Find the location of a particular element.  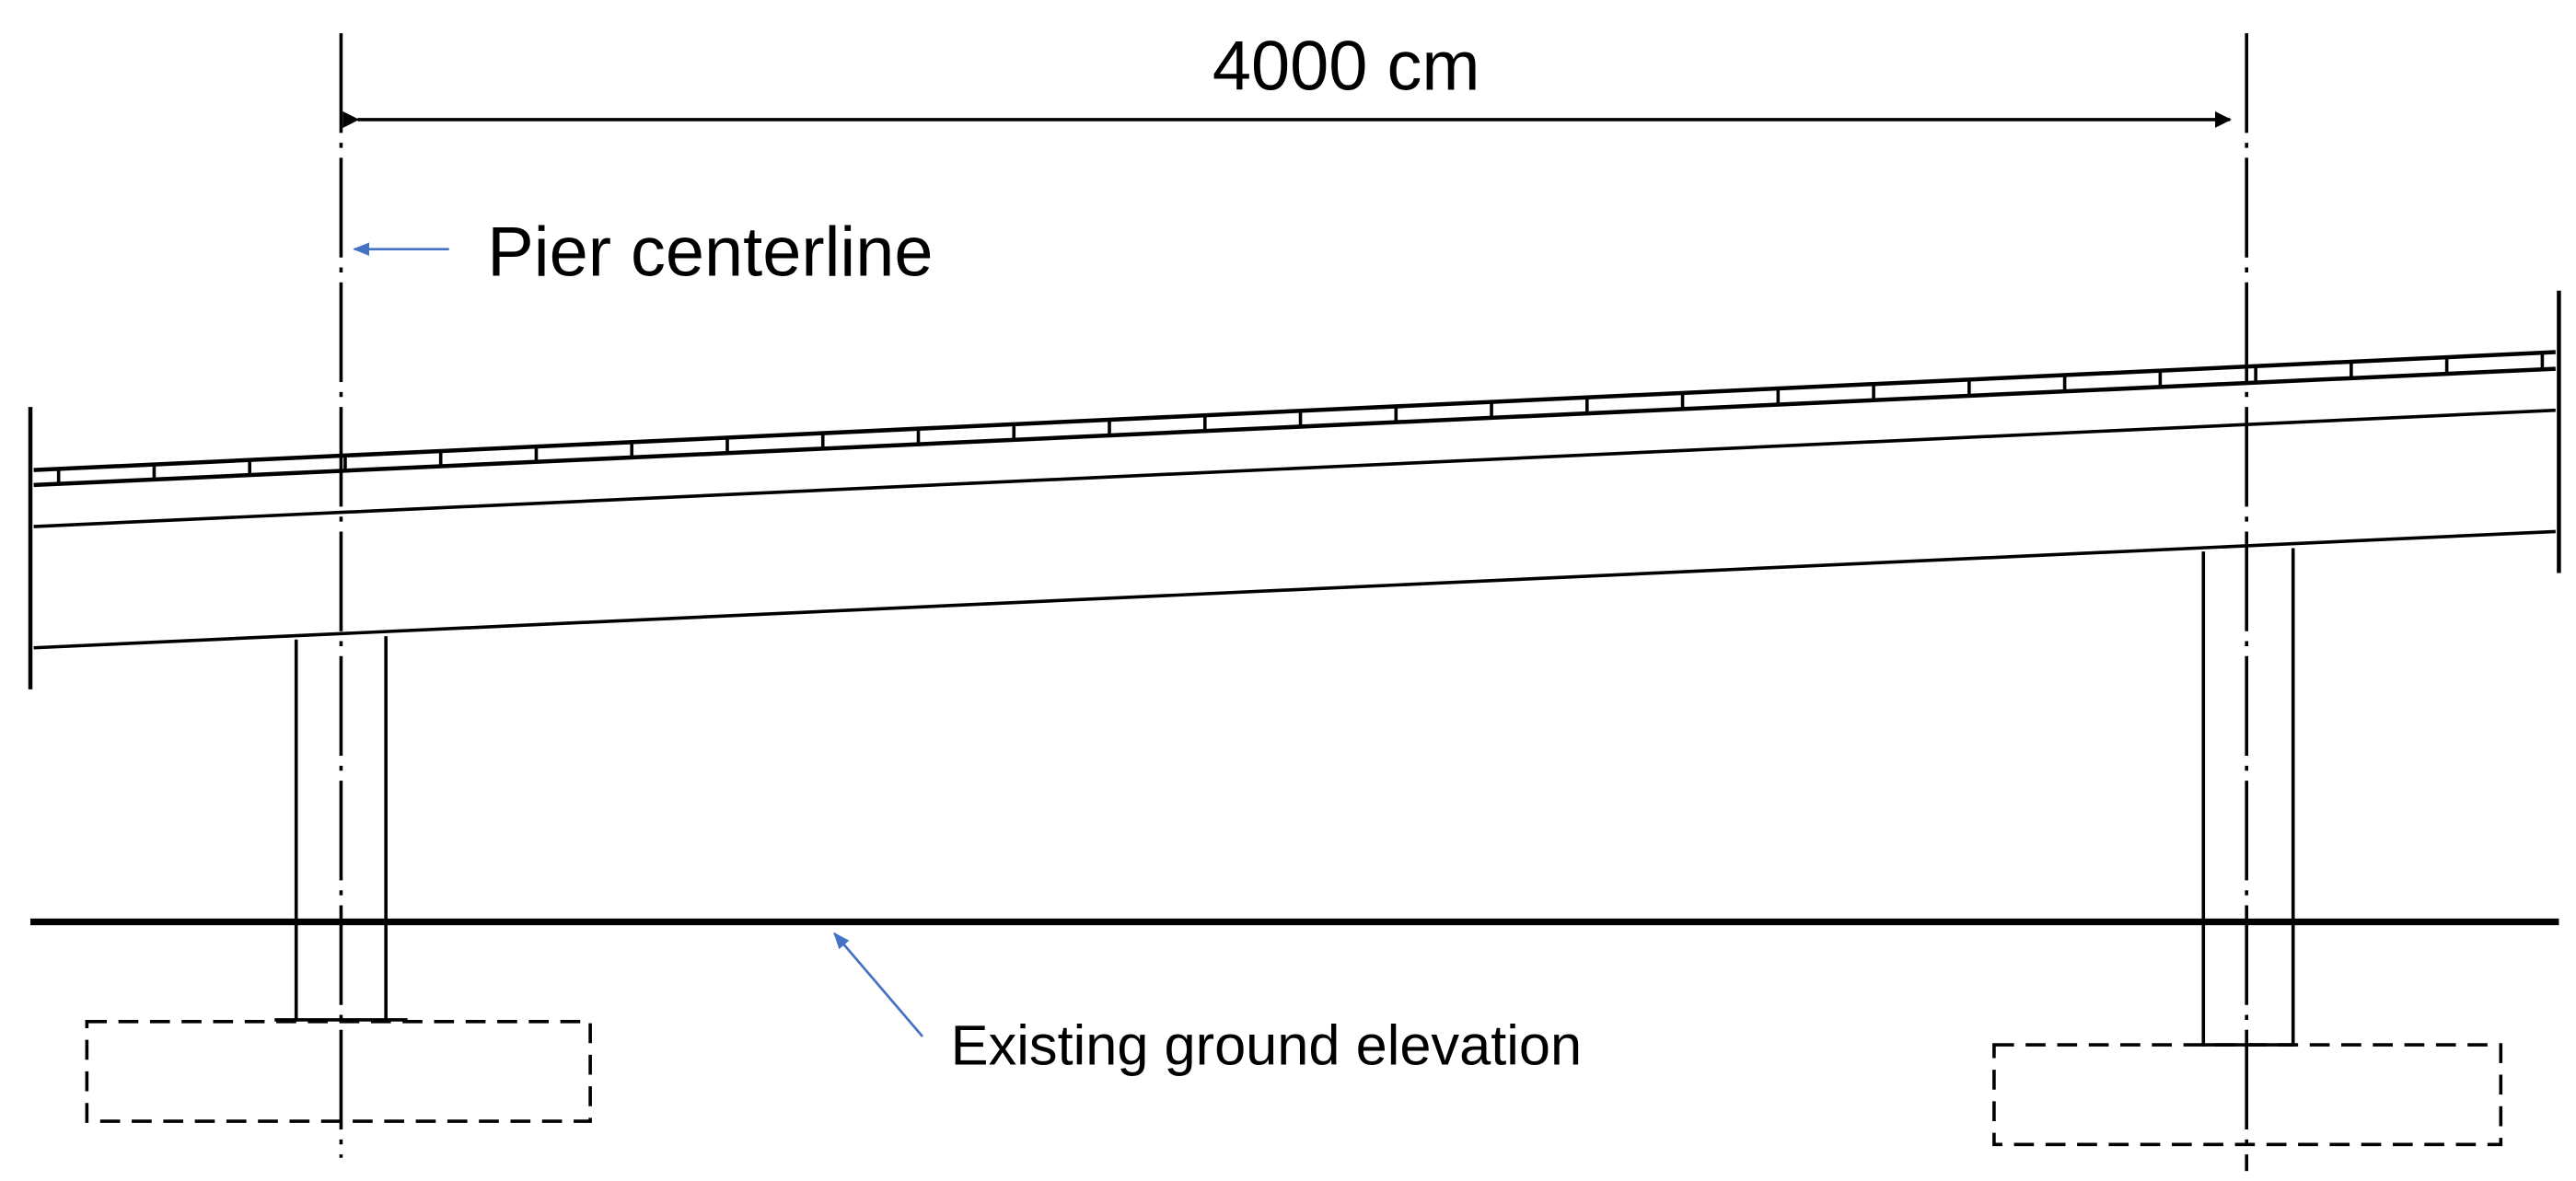

railing-bottom is located at coordinates (1294, 427).